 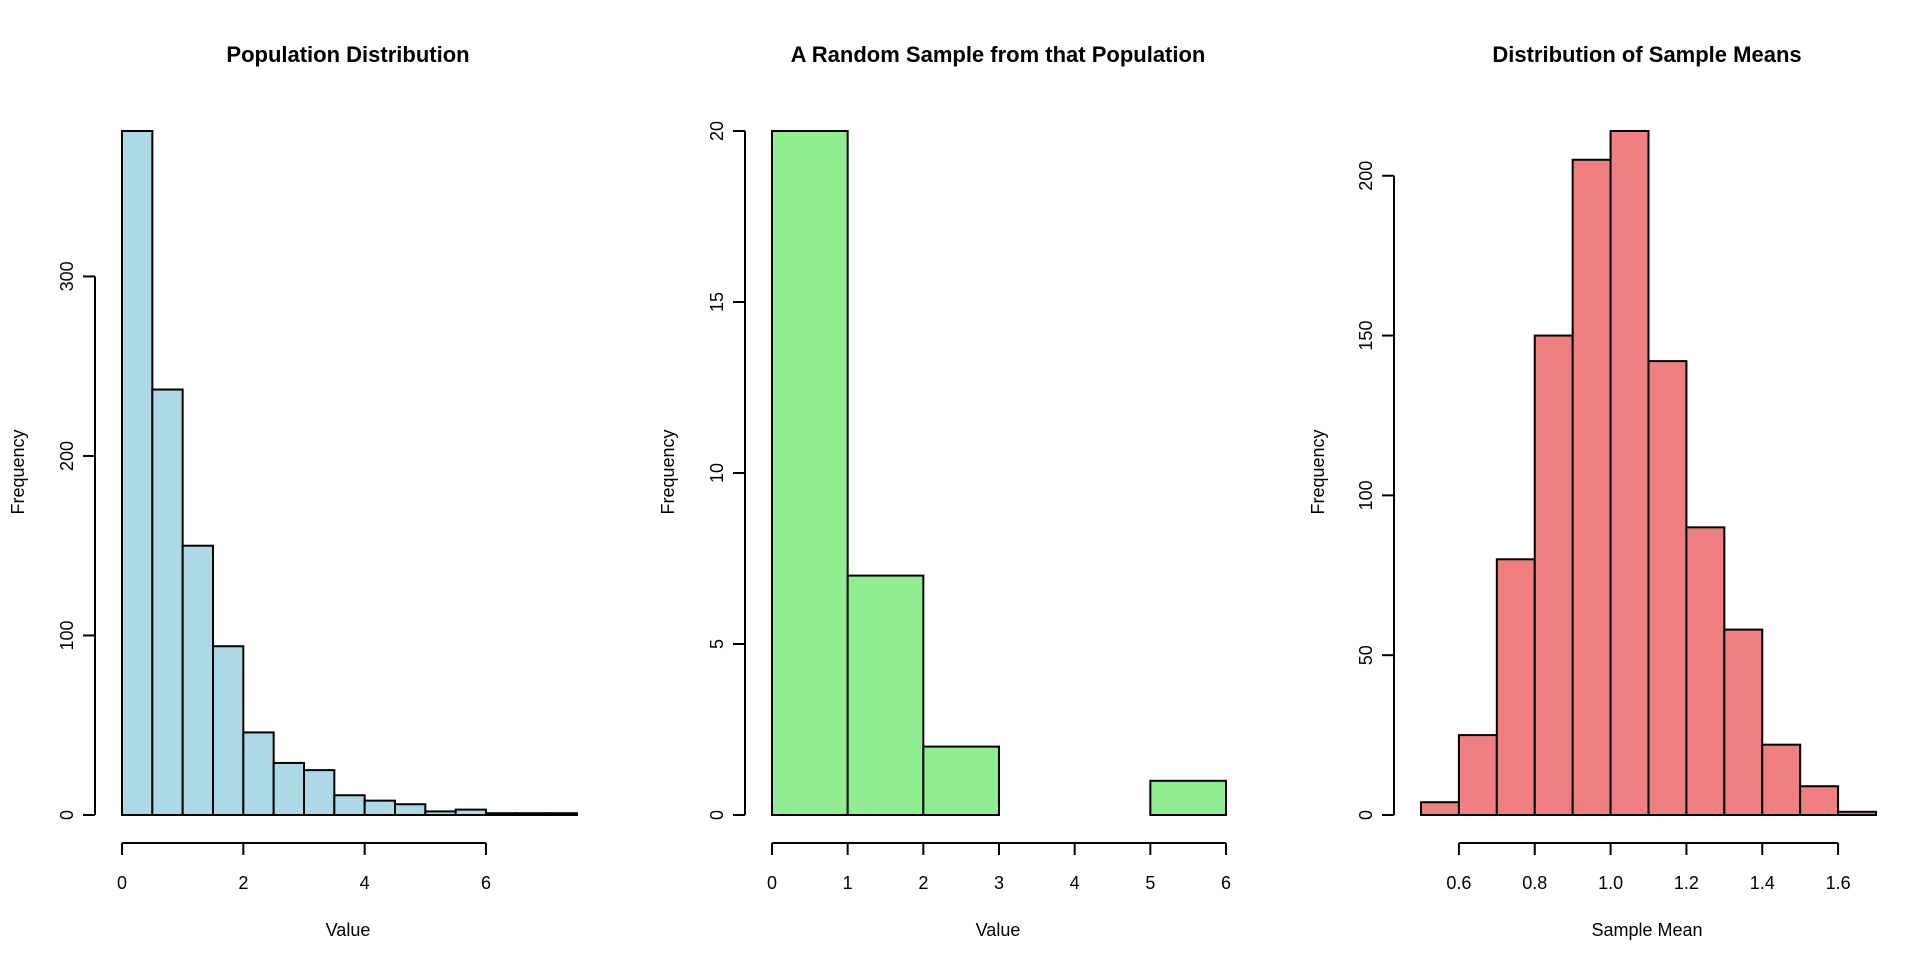 I want to click on x-tick-label: 1.4, so click(x=1762, y=883).